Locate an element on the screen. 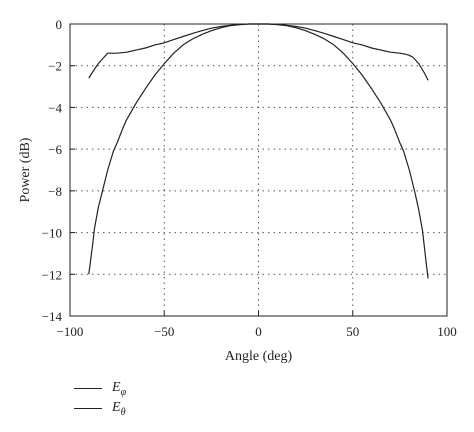 This screenshot has height=432, width=474. x-tick-label: 50 is located at coordinates (352, 331).